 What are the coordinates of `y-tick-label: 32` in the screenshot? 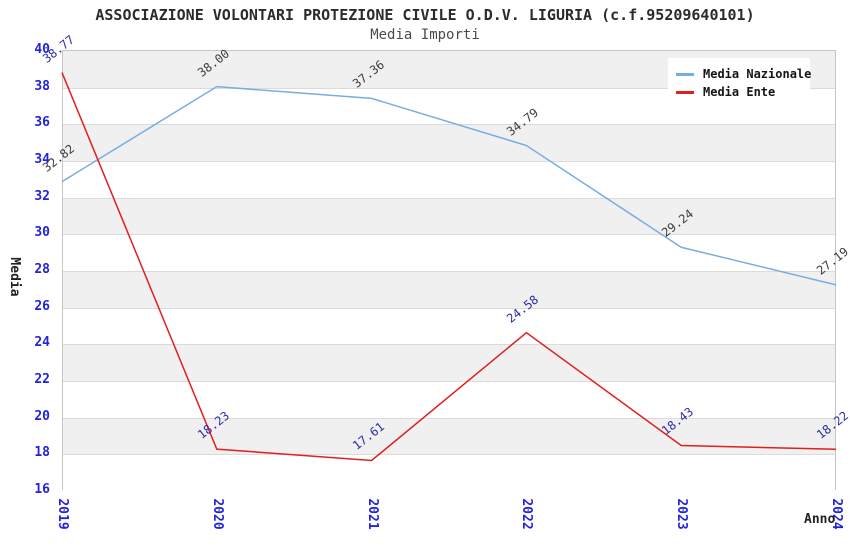 It's located at (42, 196).